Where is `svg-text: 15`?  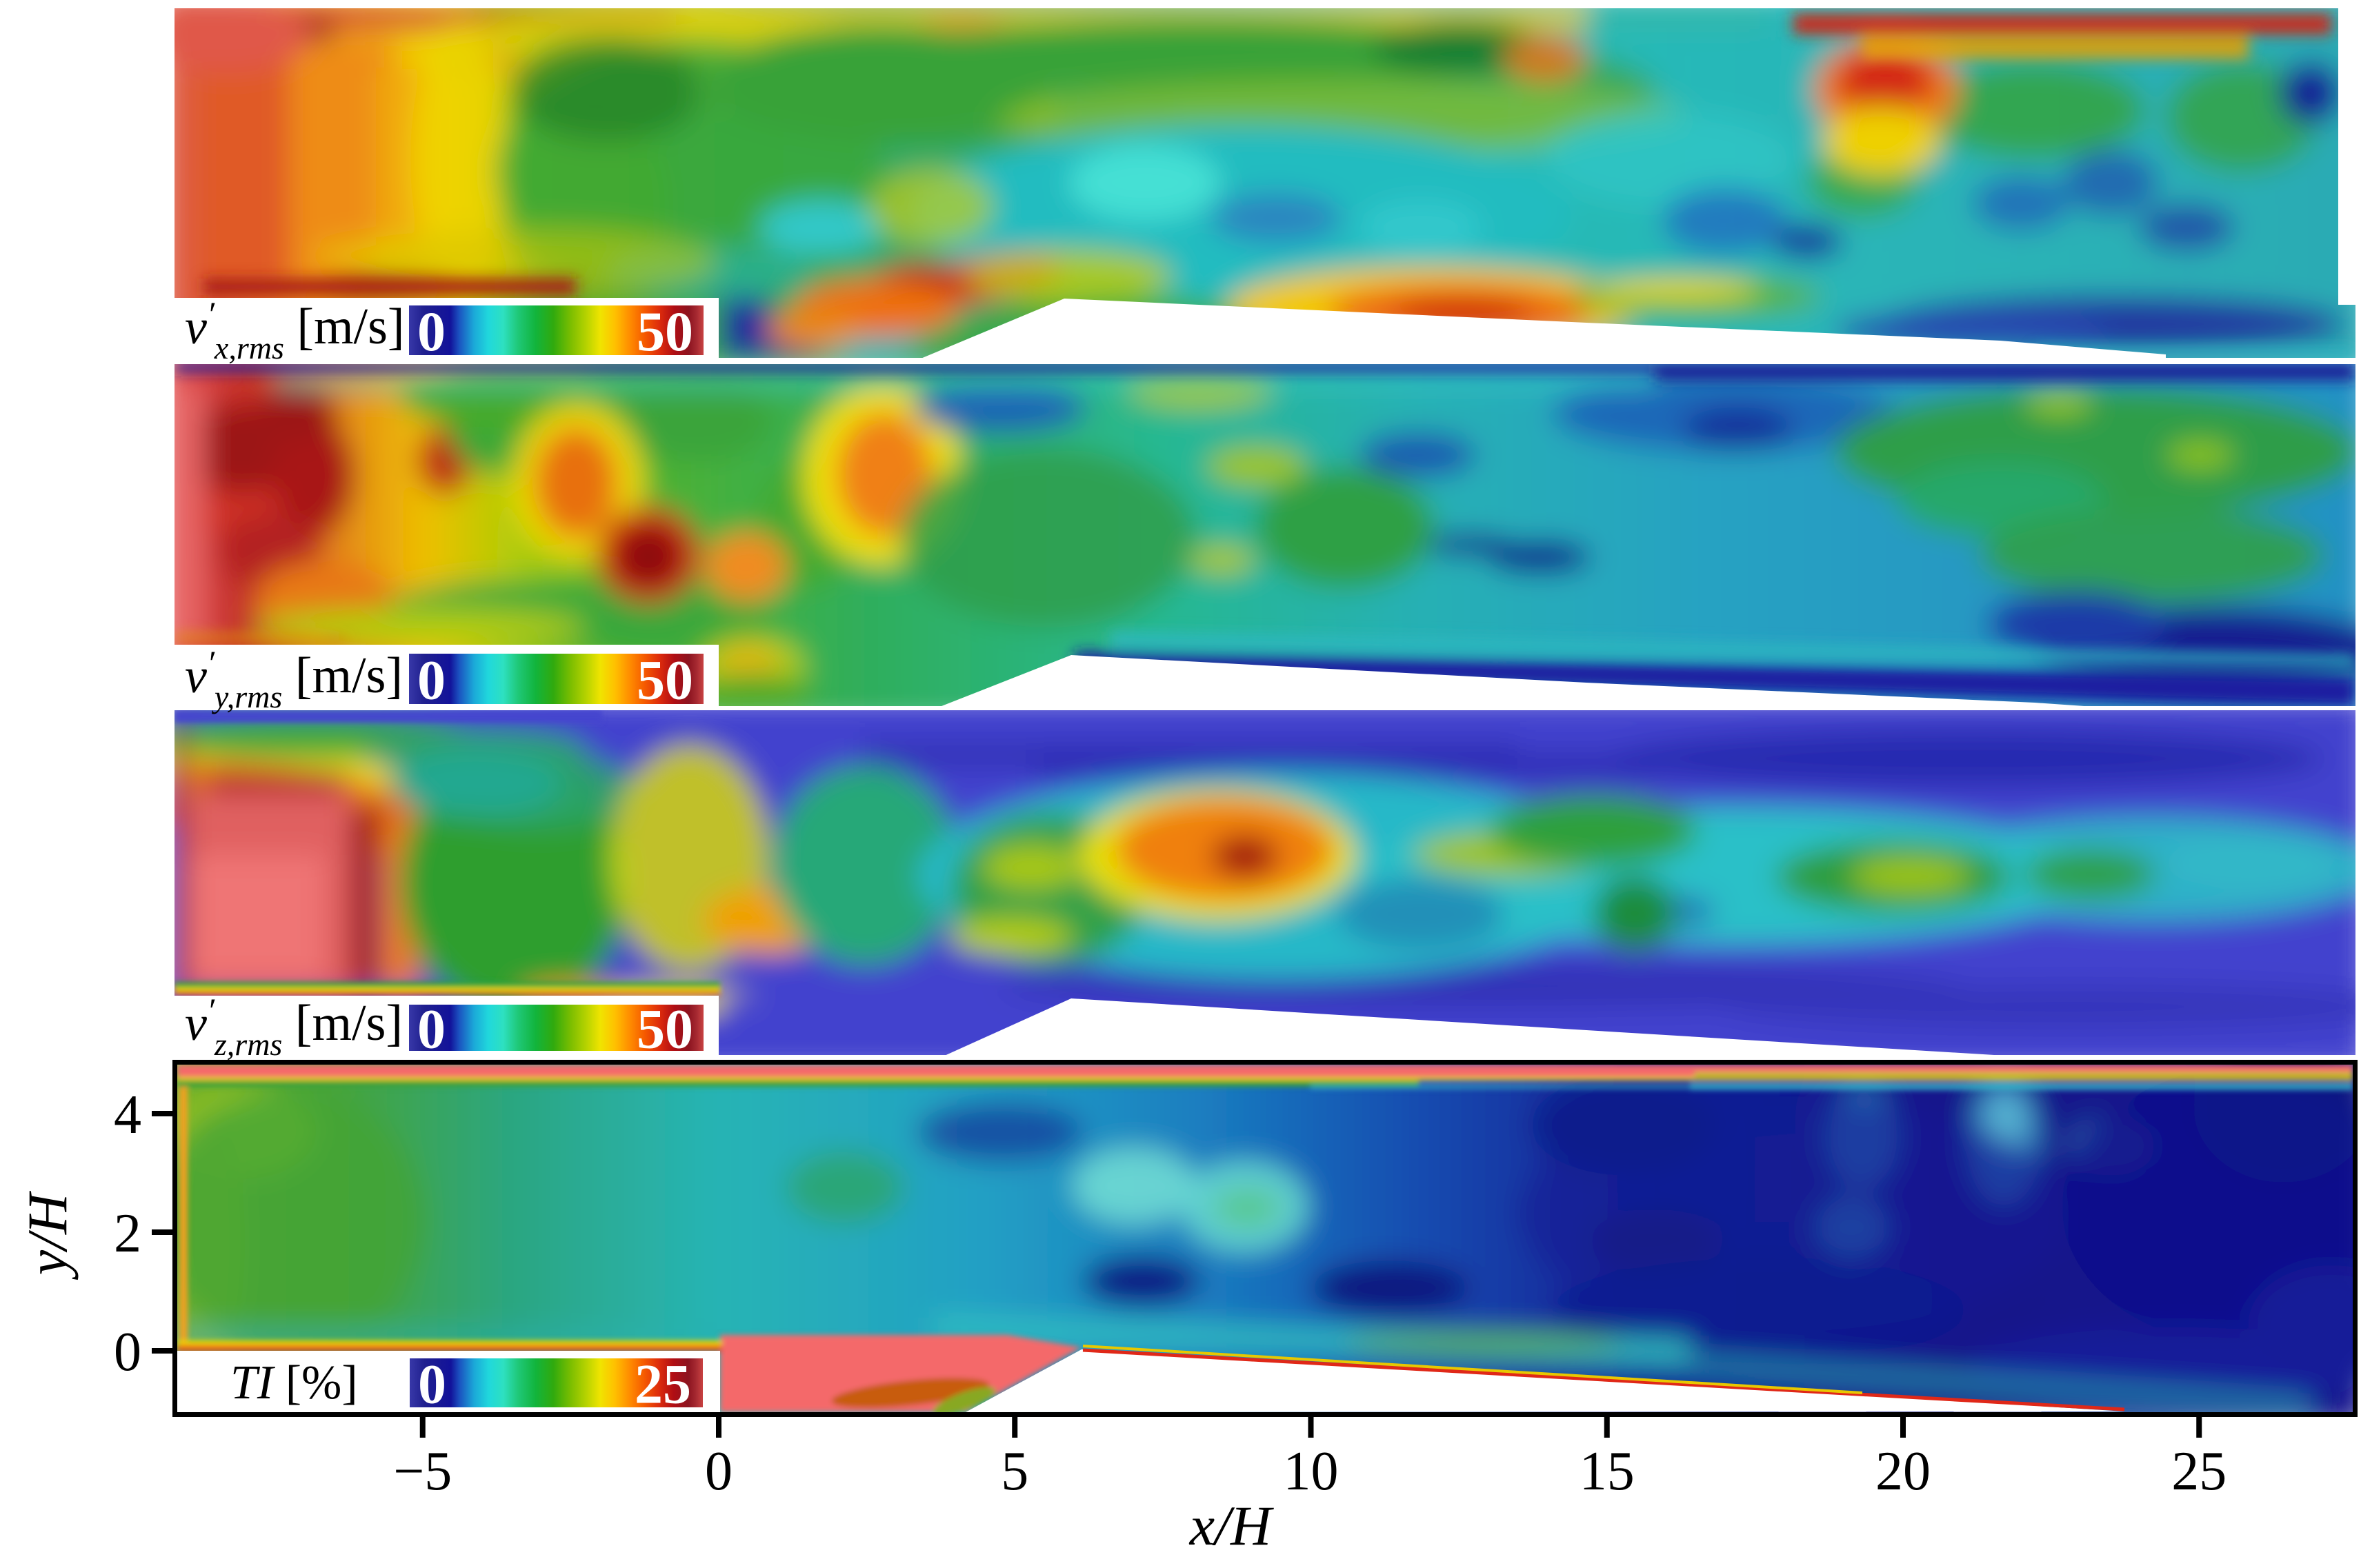
svg-text: 15 is located at coordinates (1607, 1471).